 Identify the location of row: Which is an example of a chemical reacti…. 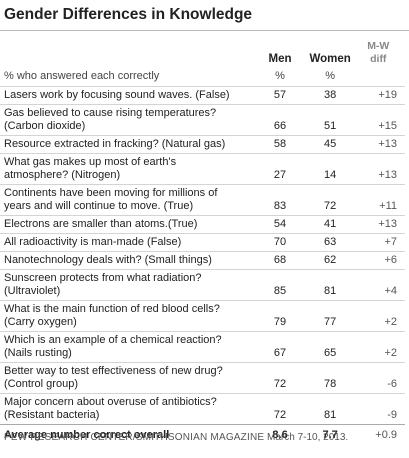
(202, 347).